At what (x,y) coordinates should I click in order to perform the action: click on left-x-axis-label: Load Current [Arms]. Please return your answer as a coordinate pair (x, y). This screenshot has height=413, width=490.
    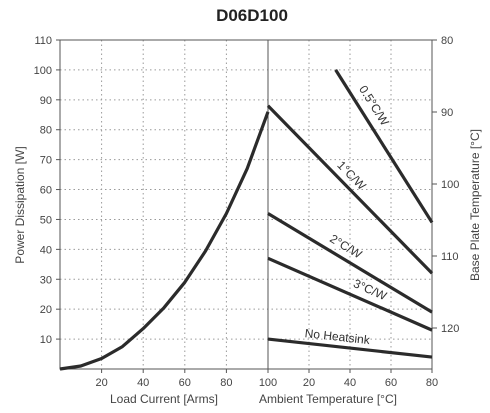
    Looking at the image, I should click on (164, 399).